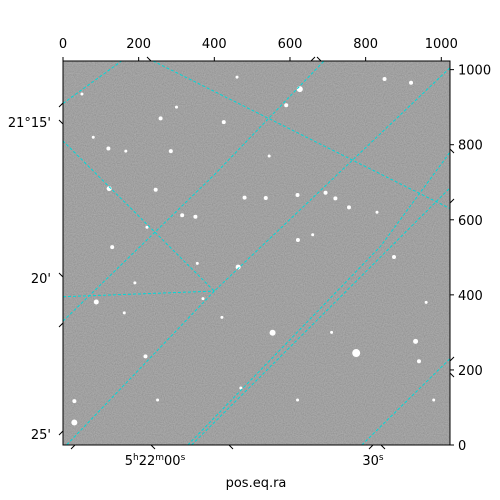 This screenshot has height=500, width=500. I want to click on top-tick-label: 800, so click(365, 44).